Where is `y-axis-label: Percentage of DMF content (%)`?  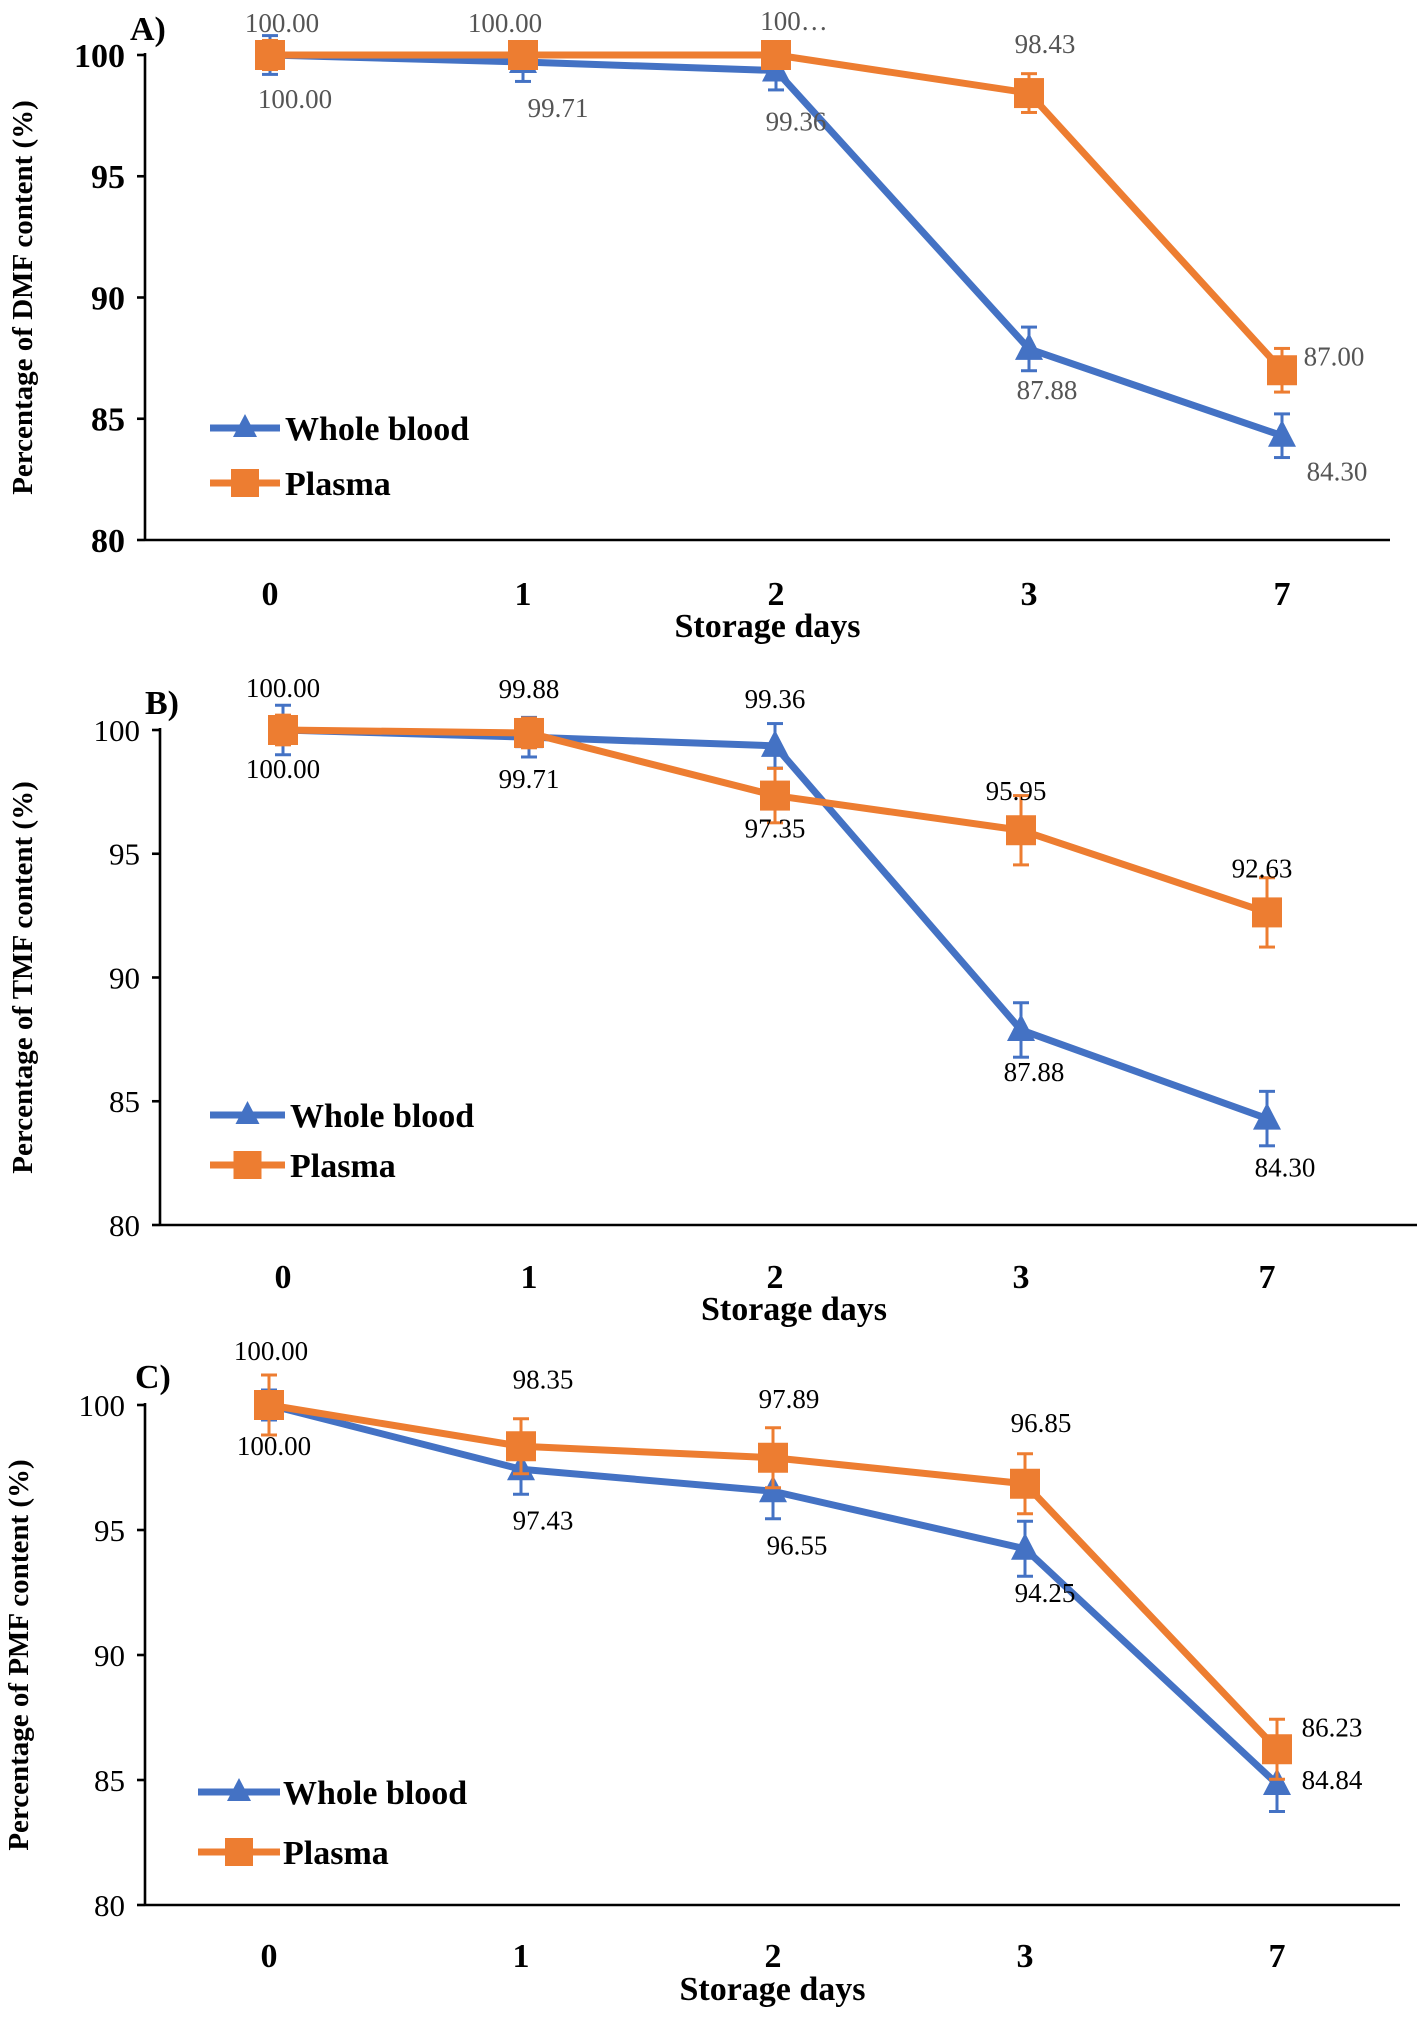 y-axis-label: Percentage of DMF content (%) is located at coordinates (23, 297).